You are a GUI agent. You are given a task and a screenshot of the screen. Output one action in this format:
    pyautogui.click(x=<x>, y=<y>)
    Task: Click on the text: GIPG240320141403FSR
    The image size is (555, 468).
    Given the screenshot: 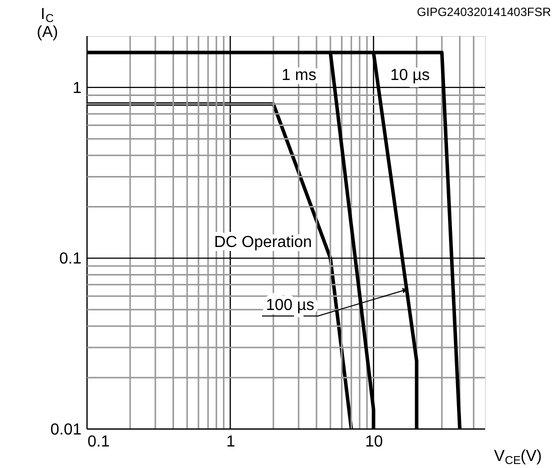 What is the action you would take?
    pyautogui.click(x=484, y=12)
    